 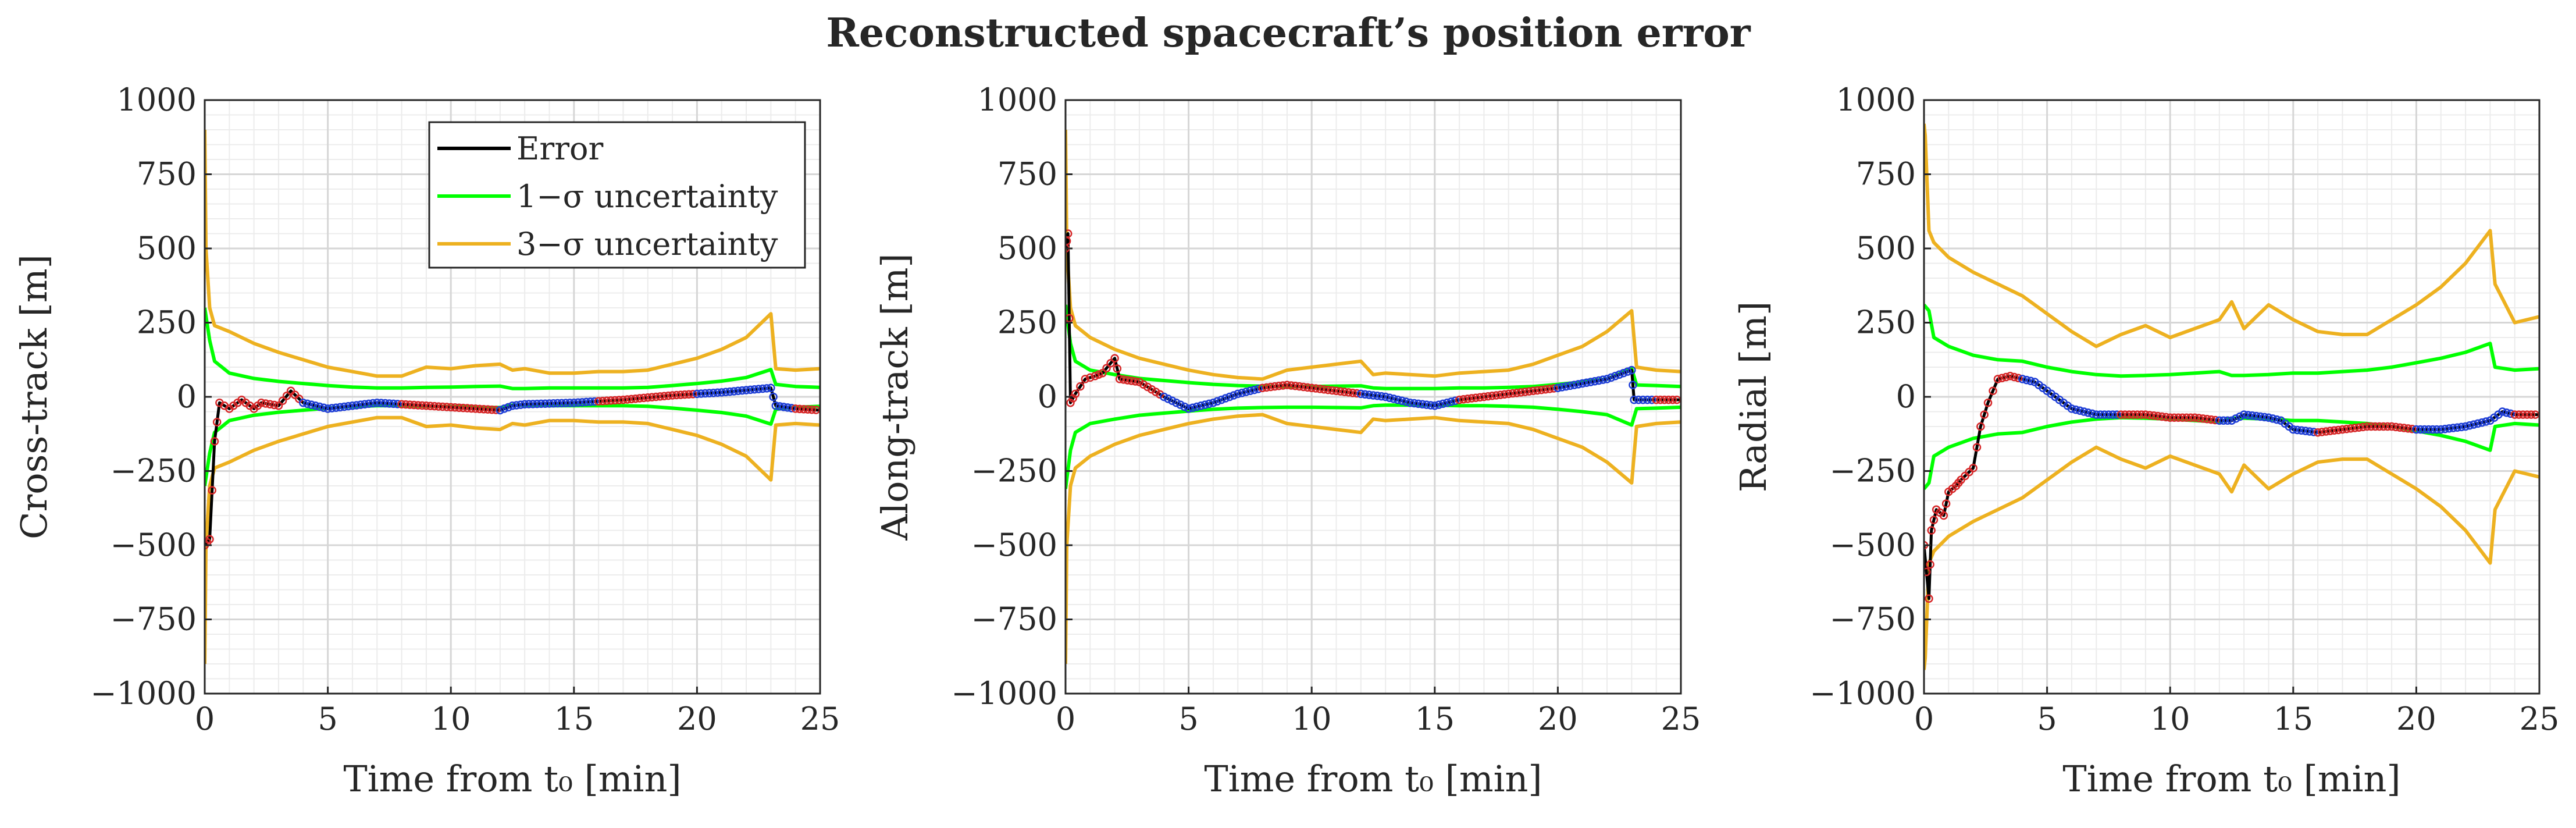 What do you see at coordinates (647, 244) in the screenshot?
I see `legend-label: 3−σ uncertainty` at bounding box center [647, 244].